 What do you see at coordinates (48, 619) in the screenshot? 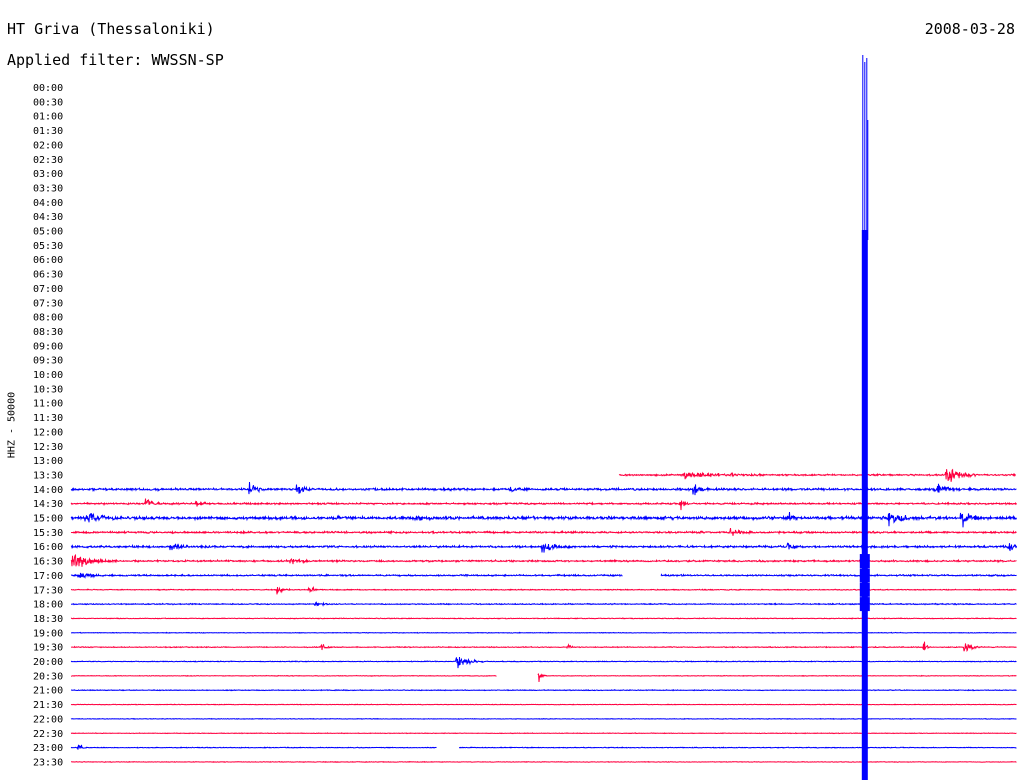
I see `row-time-label: 18:30` at bounding box center [48, 619].